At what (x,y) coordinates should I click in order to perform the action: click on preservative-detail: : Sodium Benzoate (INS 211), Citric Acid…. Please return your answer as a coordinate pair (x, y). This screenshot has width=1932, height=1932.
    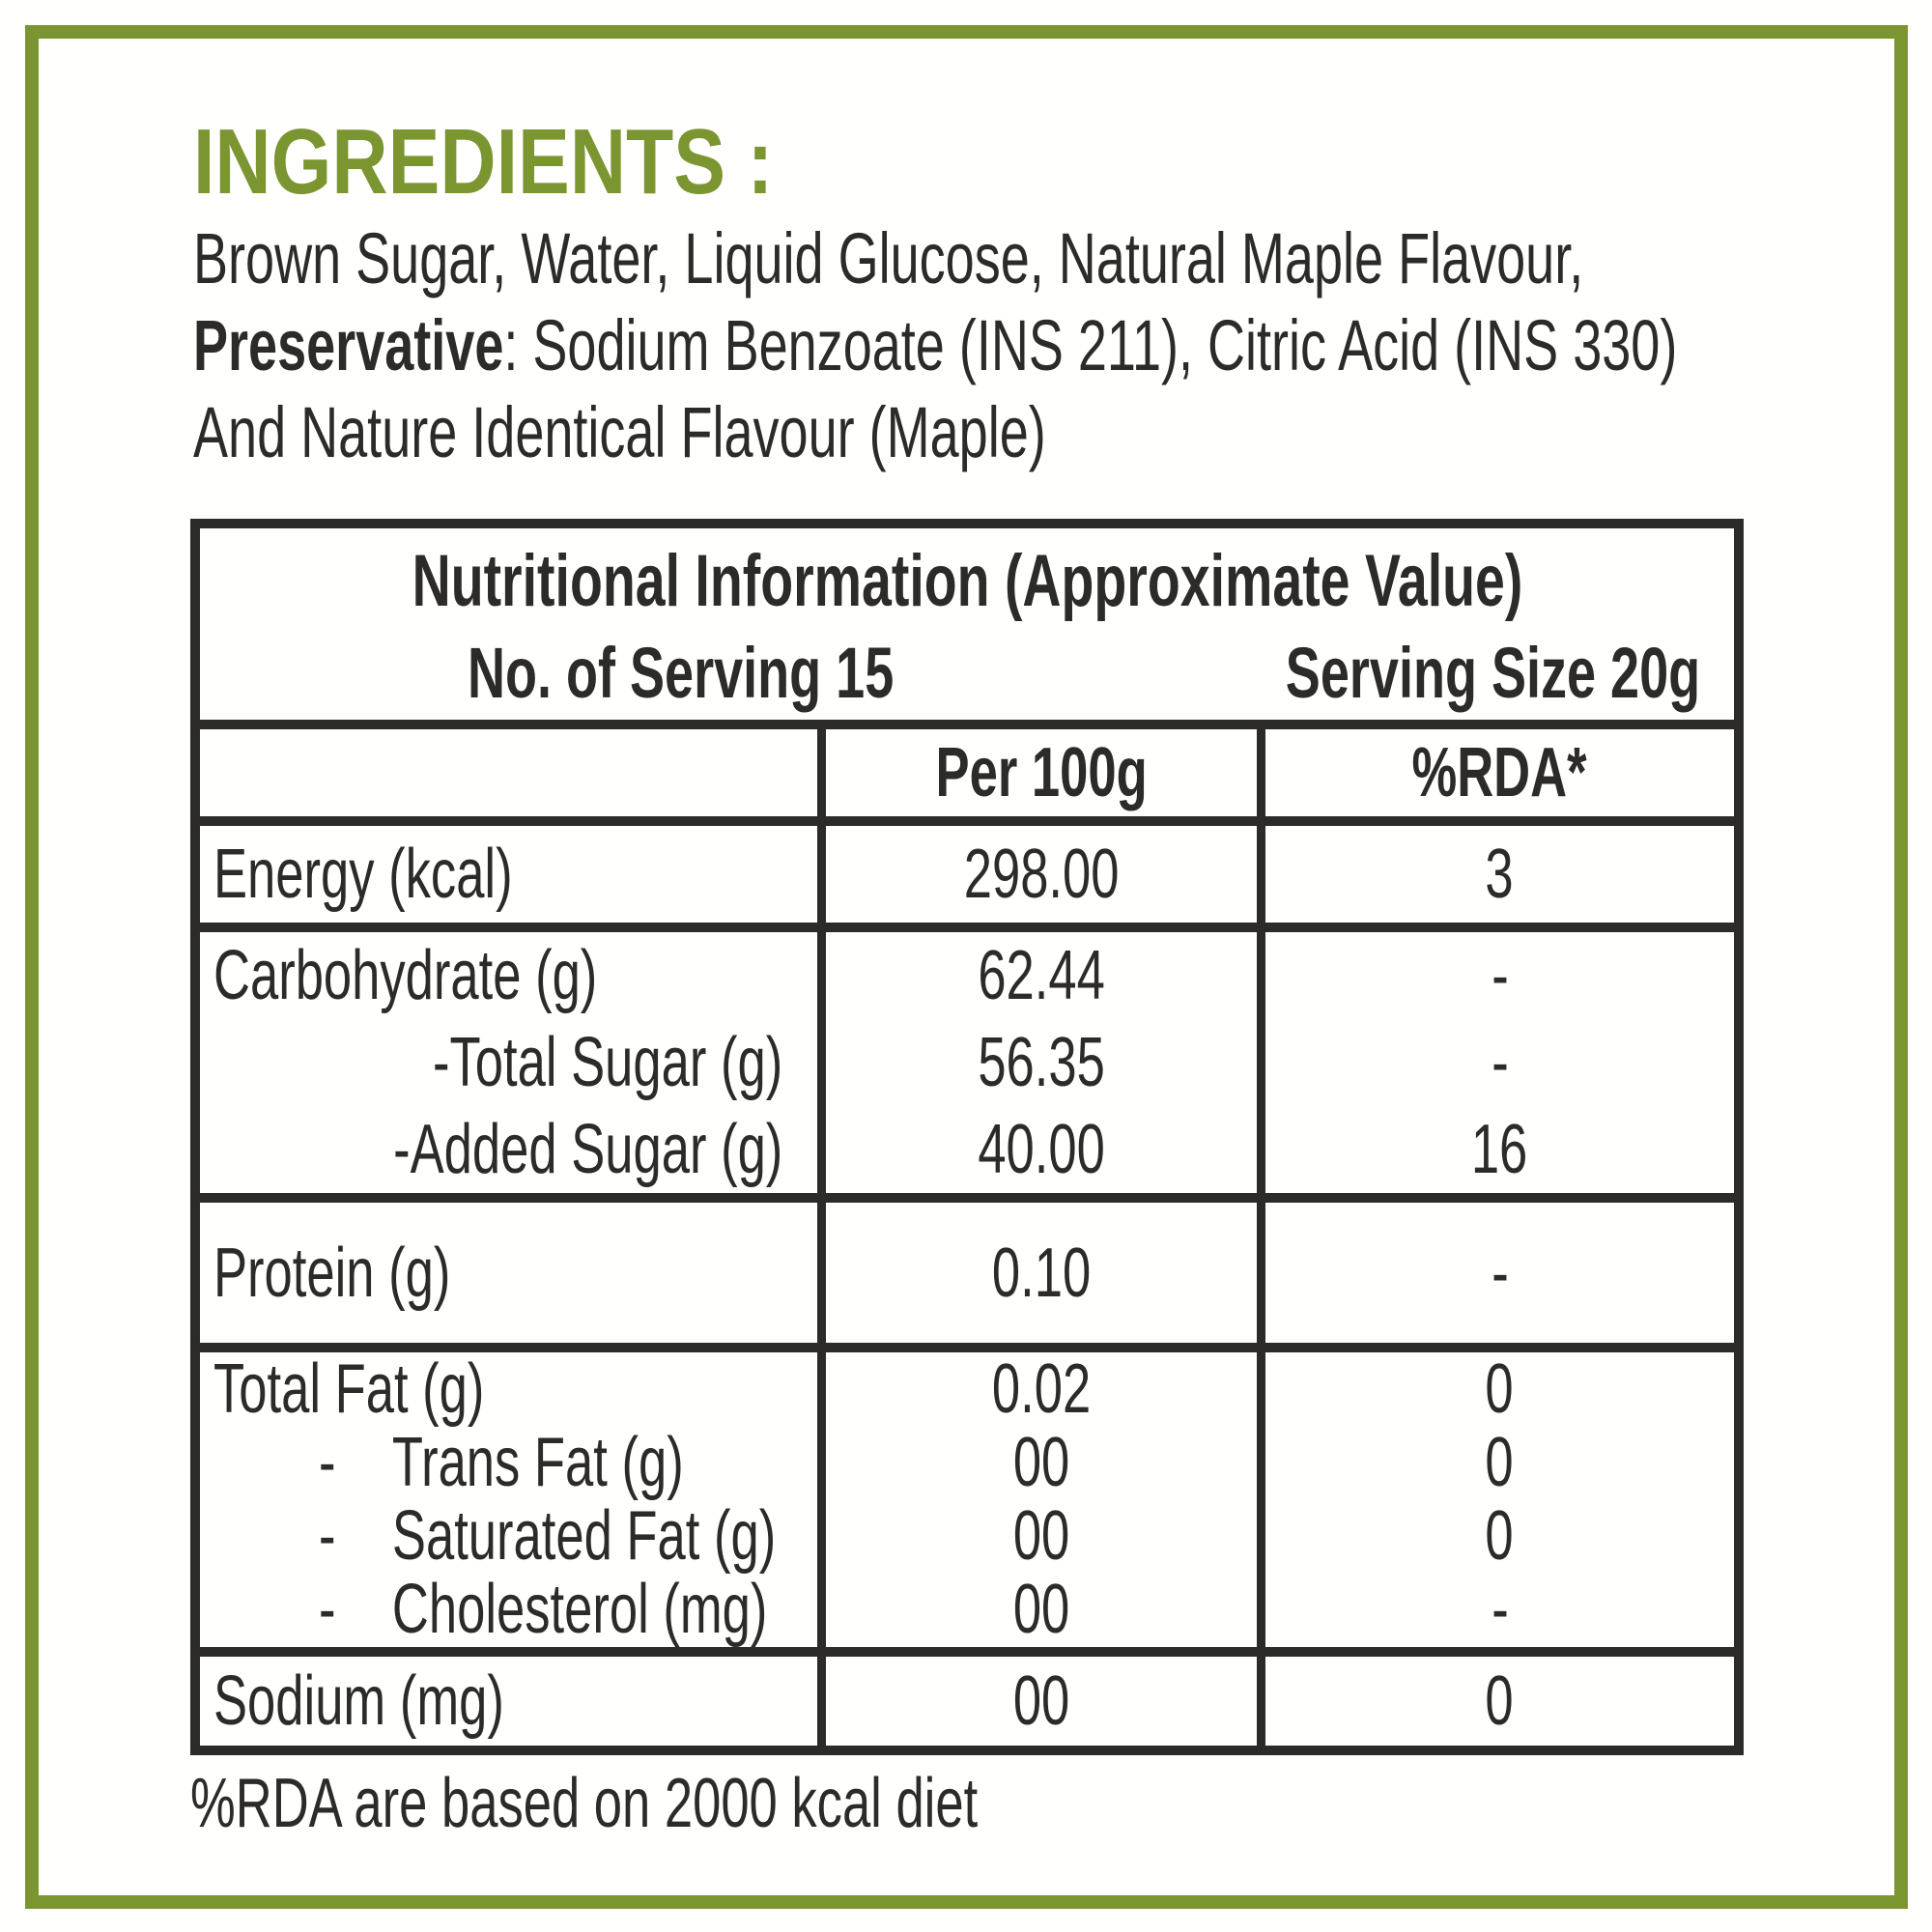
    Looking at the image, I should click on (1090, 344).